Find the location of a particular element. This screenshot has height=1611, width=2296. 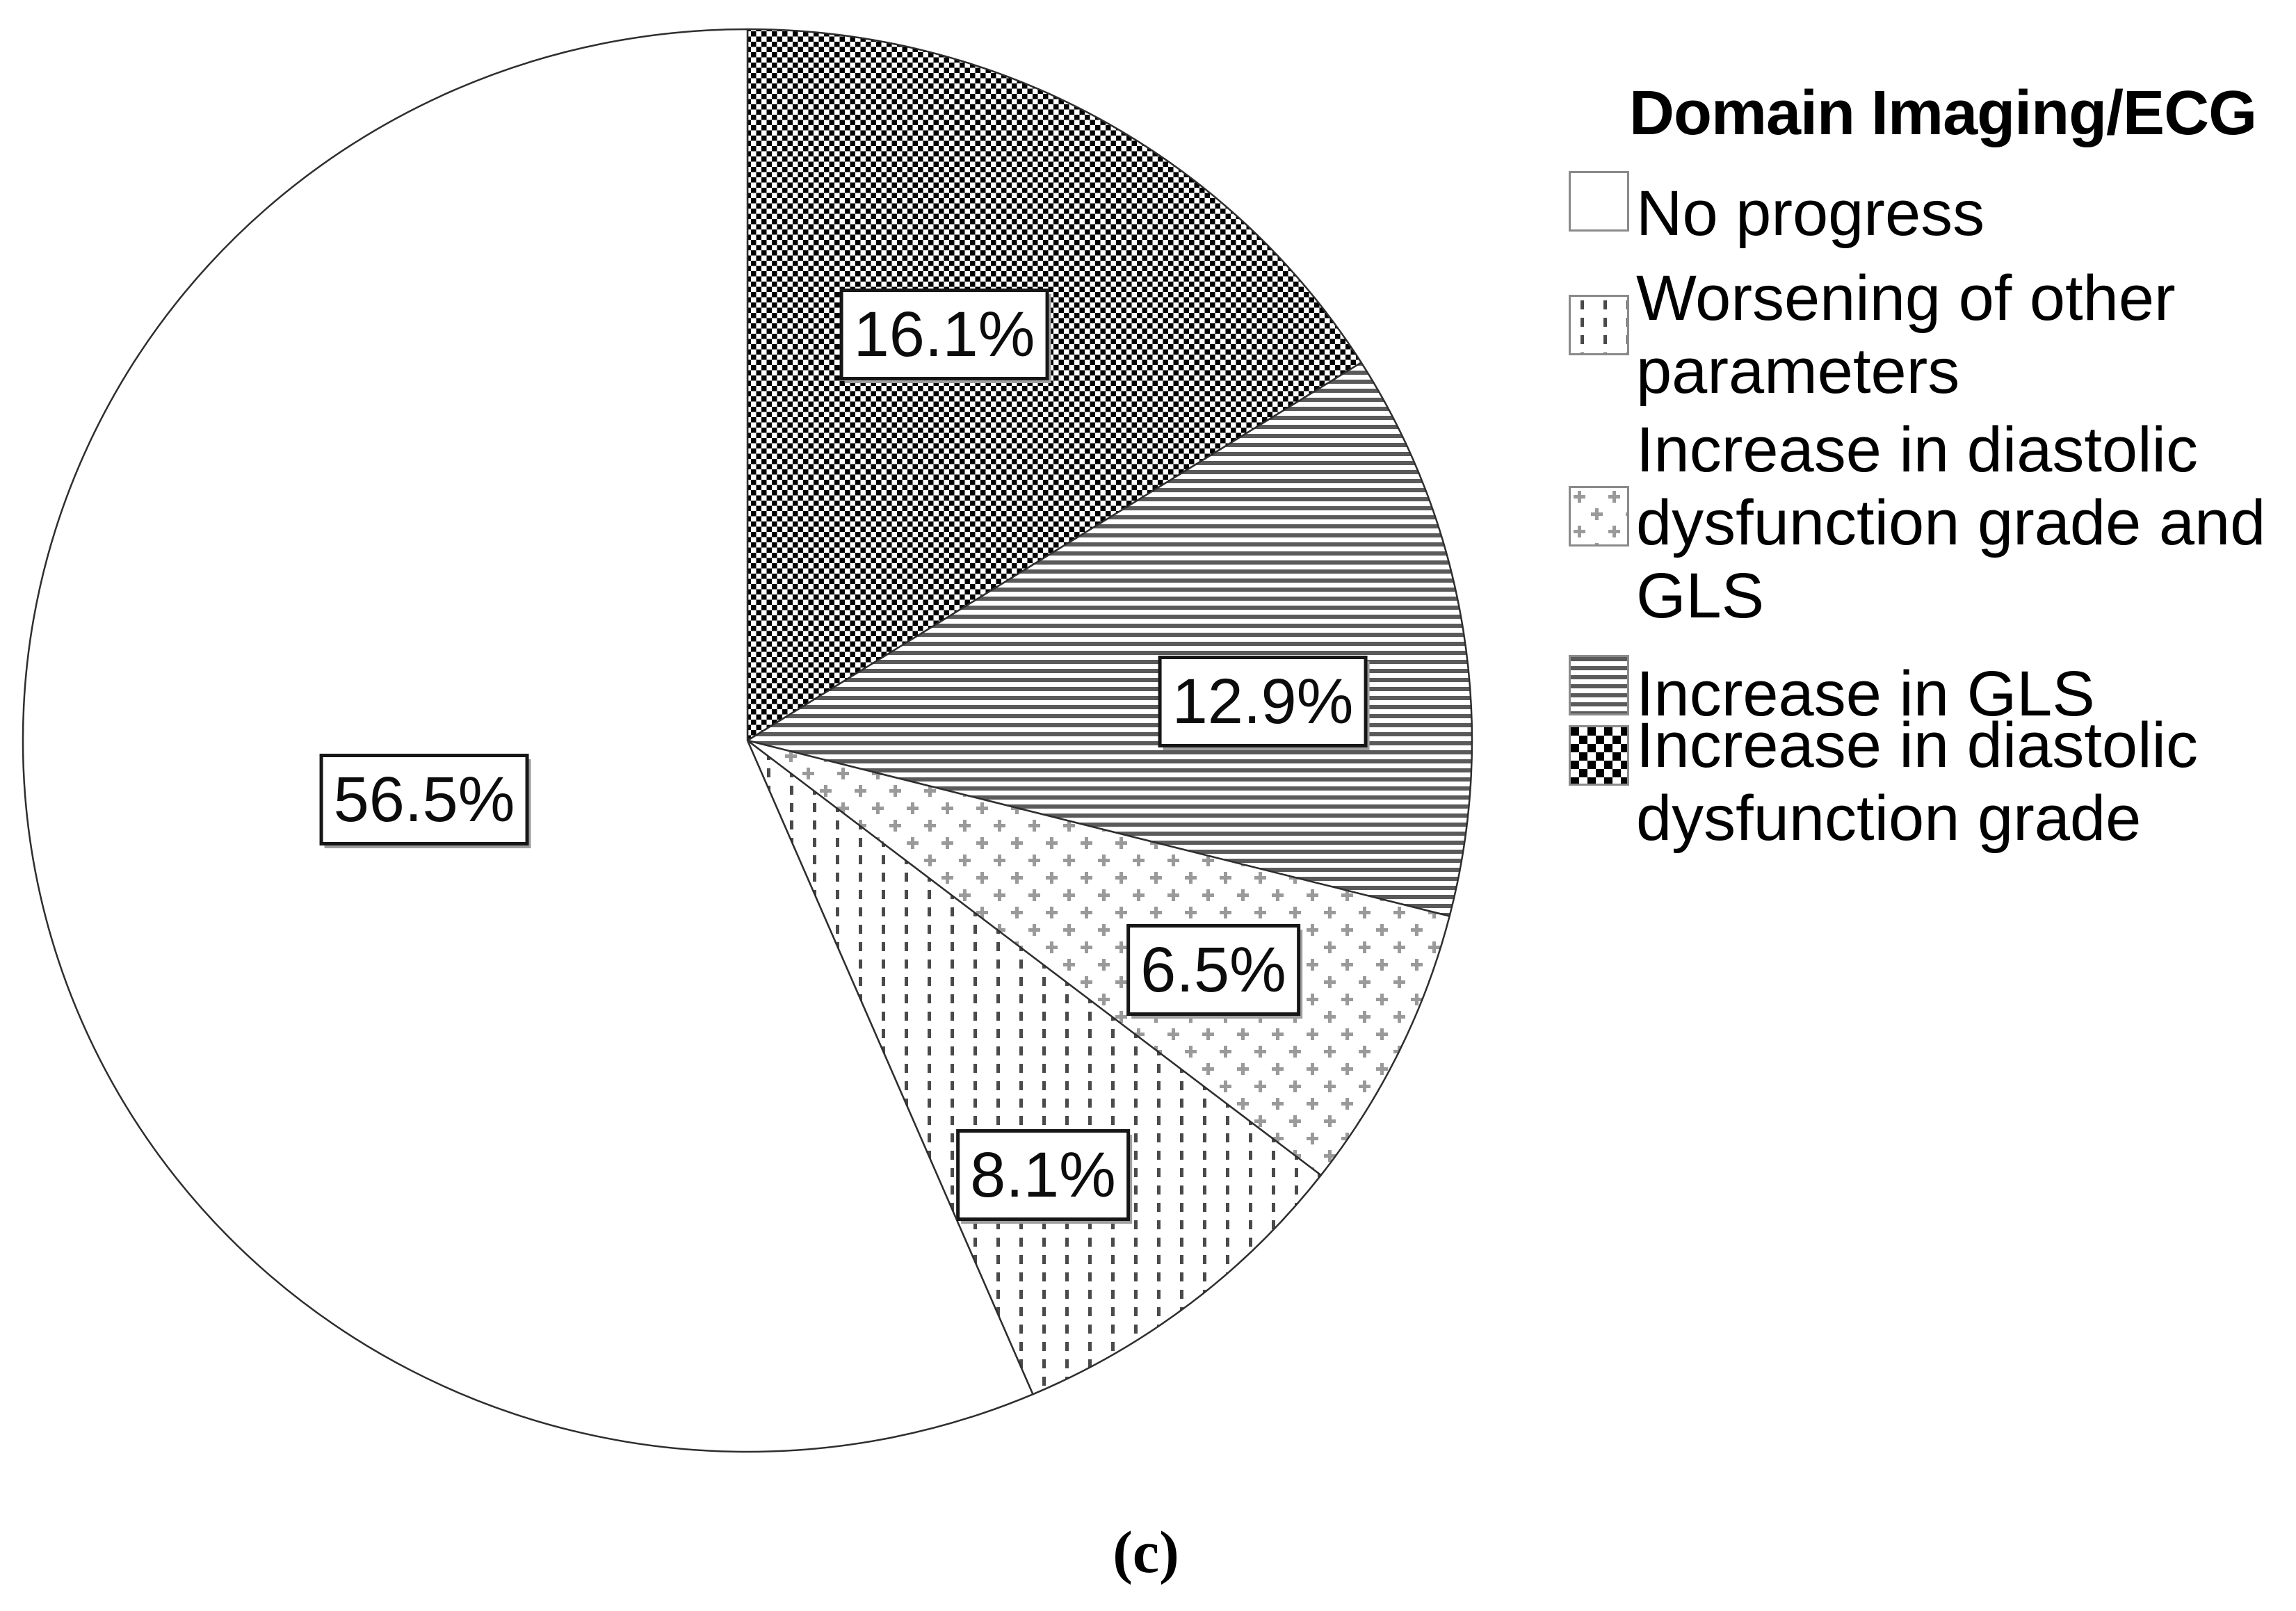

horizontal-lines-swatch-icon is located at coordinates (1599, 685).